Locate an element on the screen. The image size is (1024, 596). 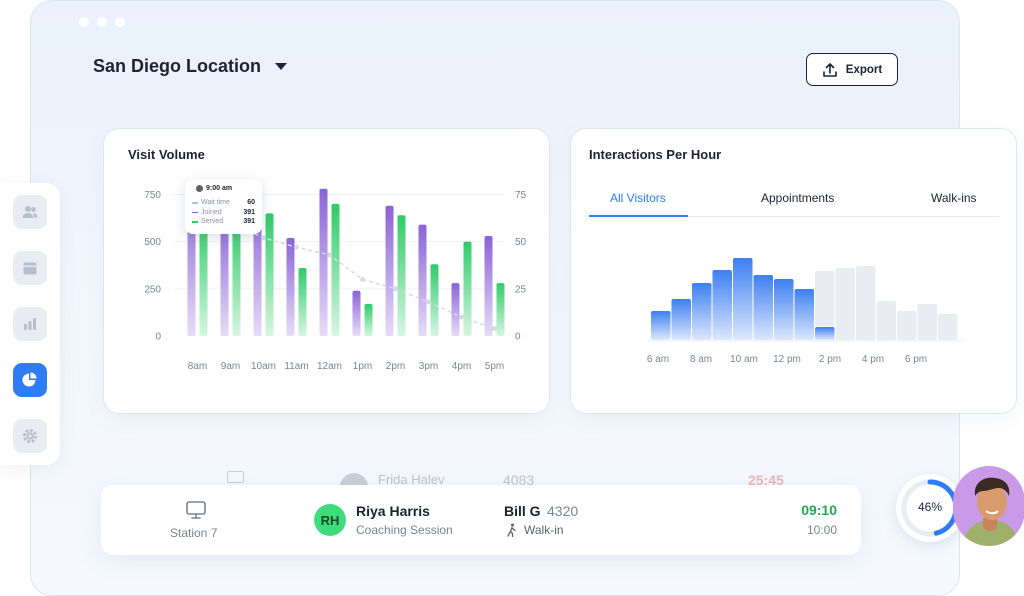
calendar-icon is located at coordinates (30, 268).